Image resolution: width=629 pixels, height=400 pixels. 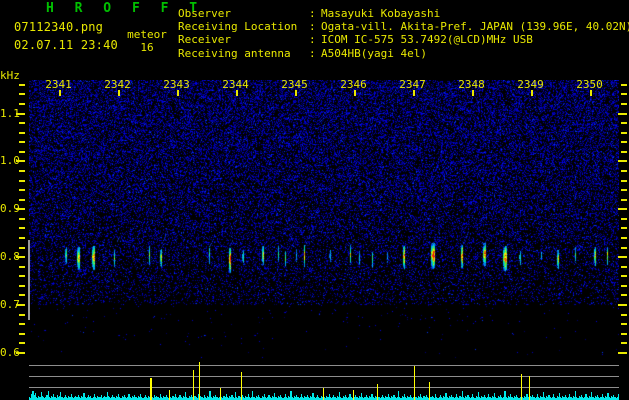 What do you see at coordinates (471, 84) in the screenshot?
I see `xaxis-tick-label: 2348` at bounding box center [471, 84].